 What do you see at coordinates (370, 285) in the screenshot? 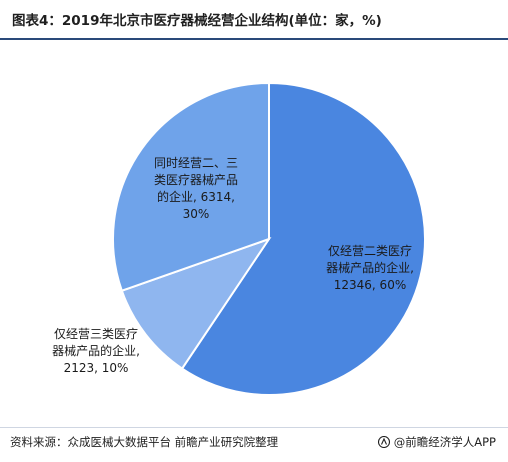
I see `label-line: 12346, 60%` at bounding box center [370, 285].